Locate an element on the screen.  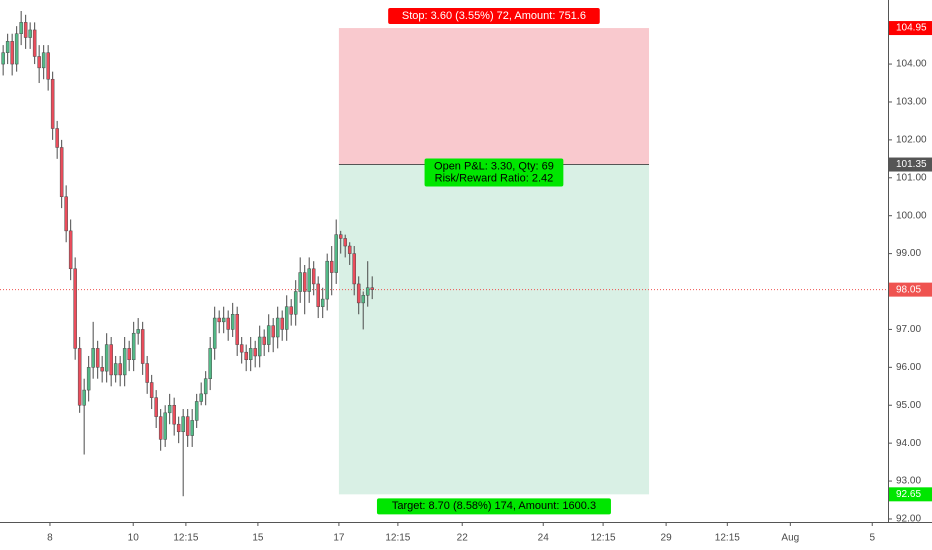
y-tick-label: 103.00 is located at coordinates (911, 102).